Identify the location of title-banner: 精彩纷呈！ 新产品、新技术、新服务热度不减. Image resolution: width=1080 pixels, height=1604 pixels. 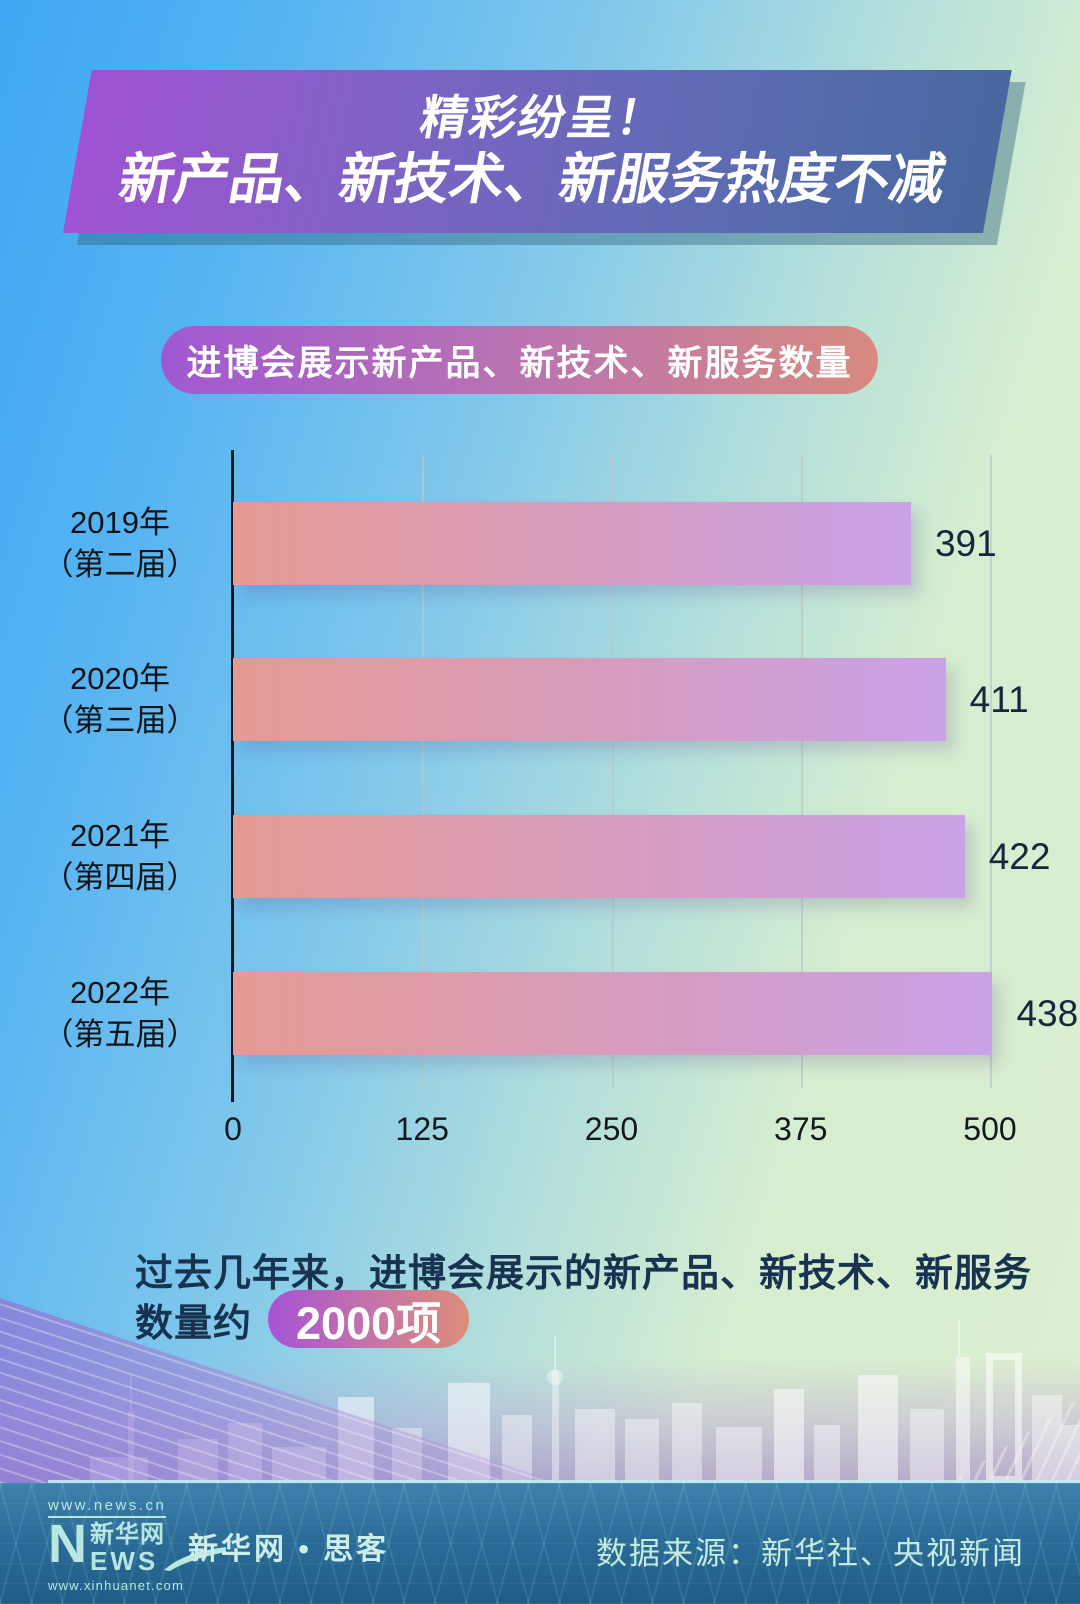
(537, 151).